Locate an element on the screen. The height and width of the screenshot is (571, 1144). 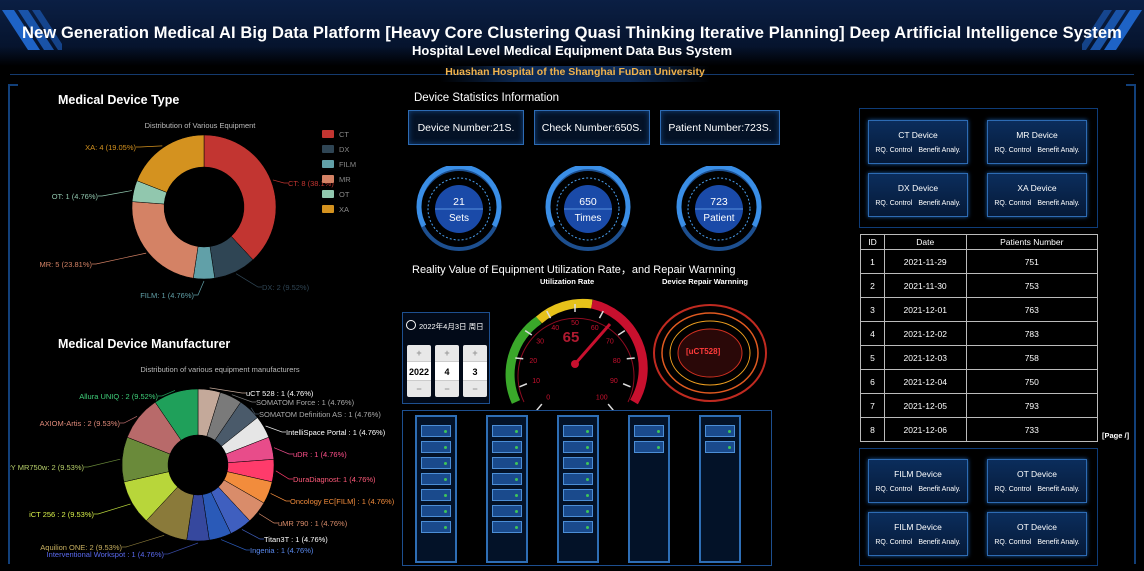
patient-unit: Patient is located at coordinates (719, 218).